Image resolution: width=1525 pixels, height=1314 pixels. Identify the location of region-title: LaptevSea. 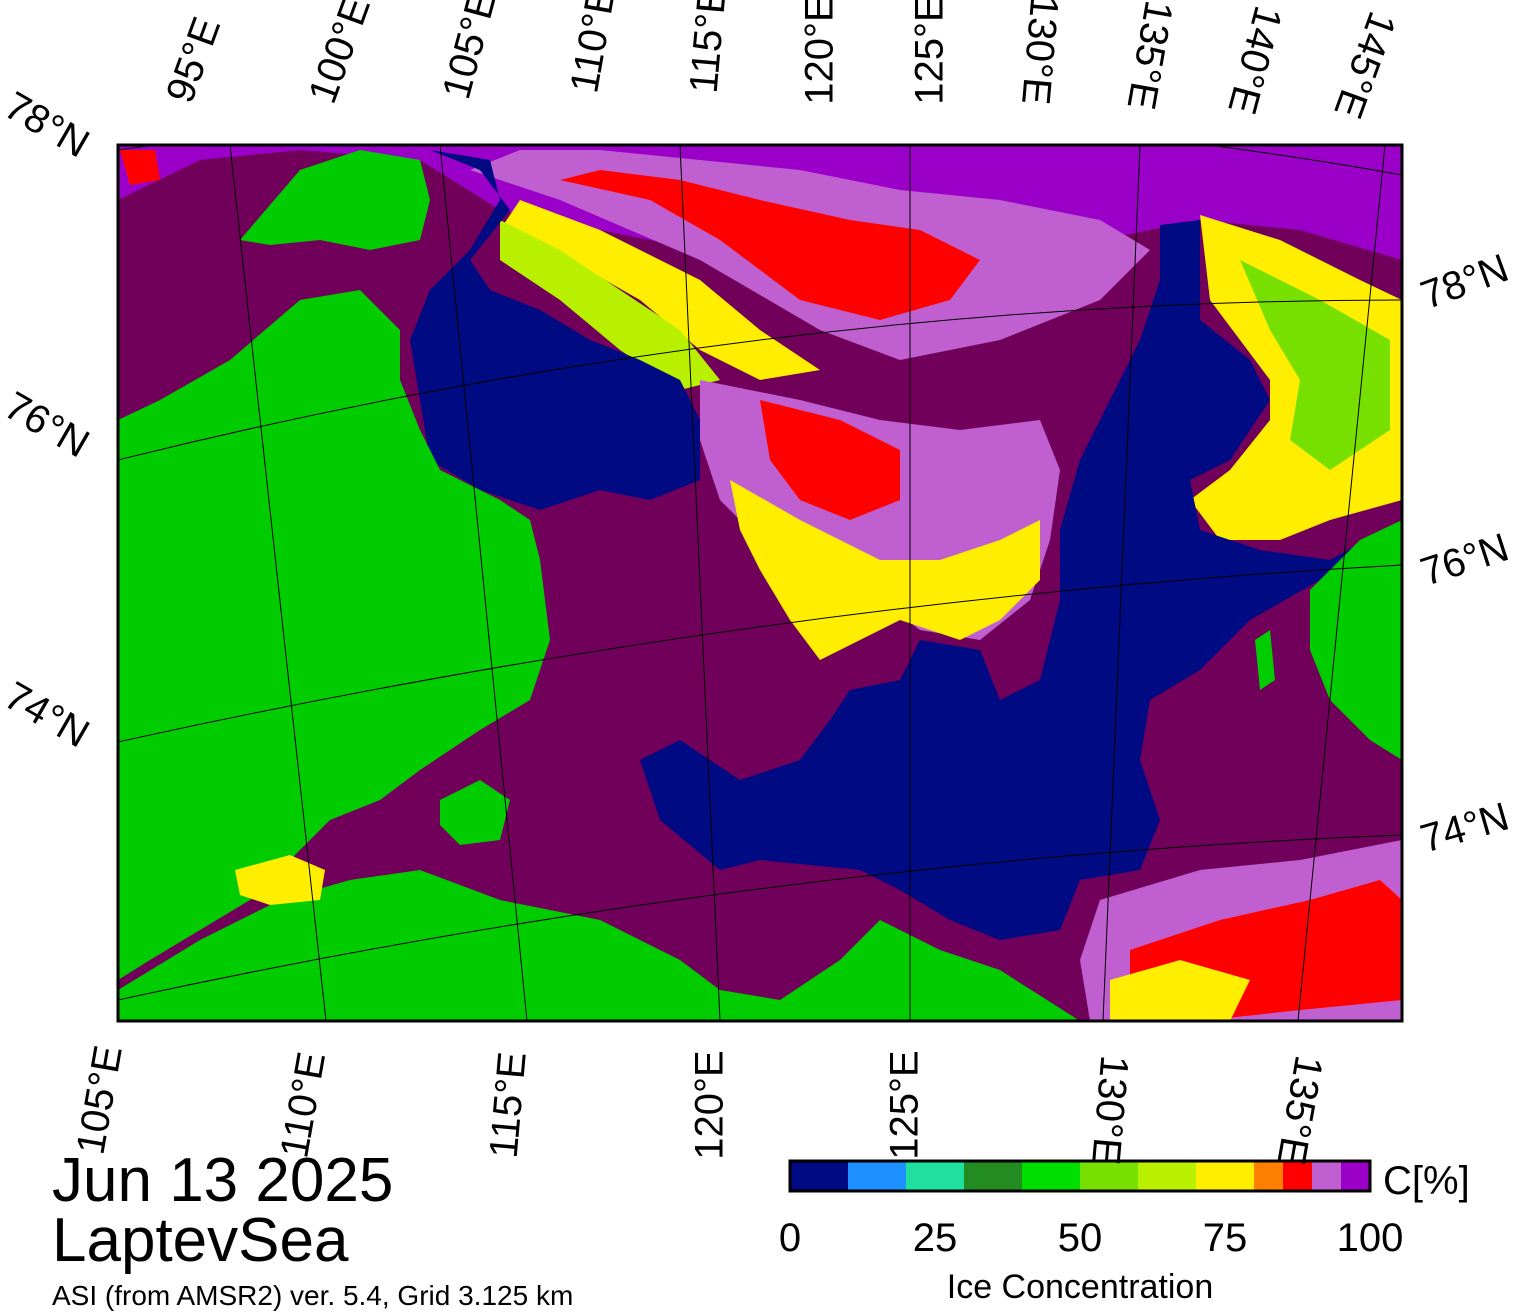
(200, 1240).